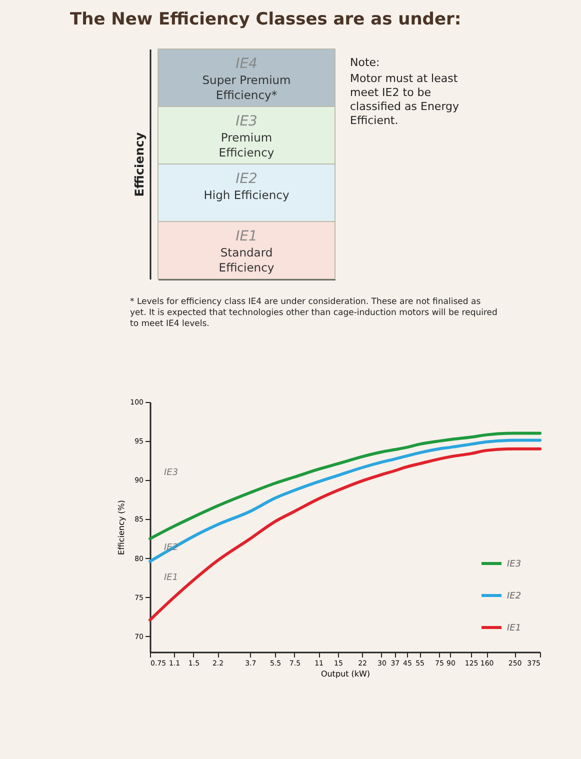  I want to click on legend-label: IE3, so click(514, 565).